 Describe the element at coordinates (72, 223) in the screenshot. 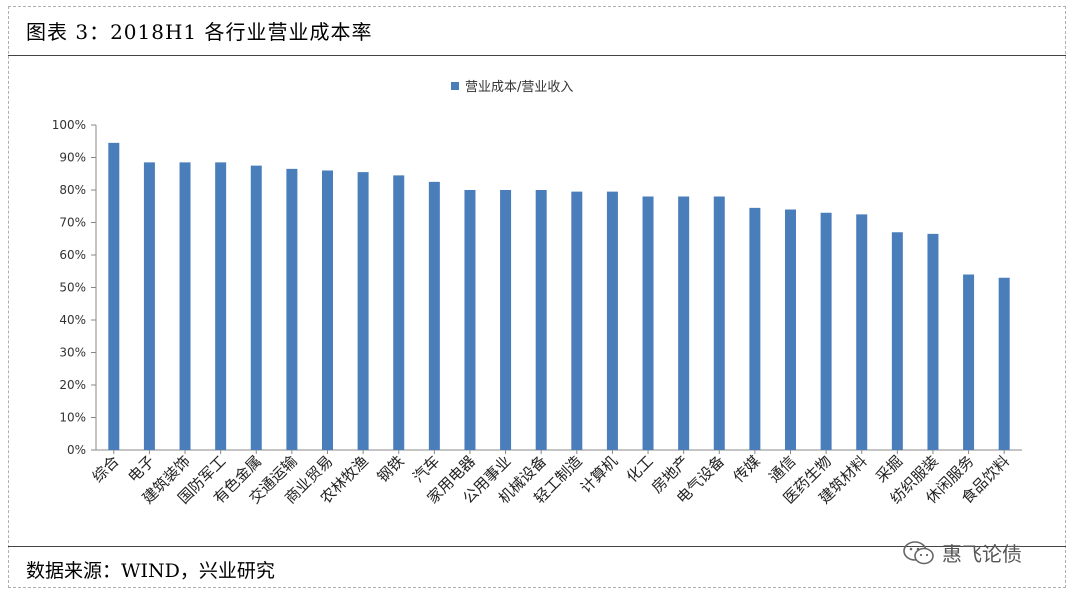

I see `y-tick-label: 70%` at that location.